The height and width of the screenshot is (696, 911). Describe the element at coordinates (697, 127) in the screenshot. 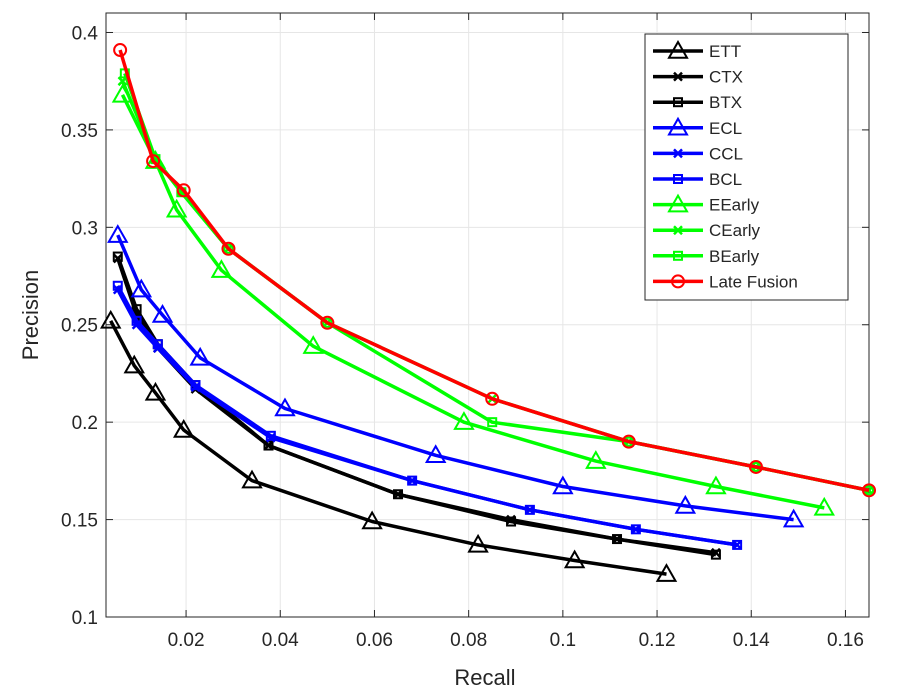

I see `legend-entry: ECL` at that location.